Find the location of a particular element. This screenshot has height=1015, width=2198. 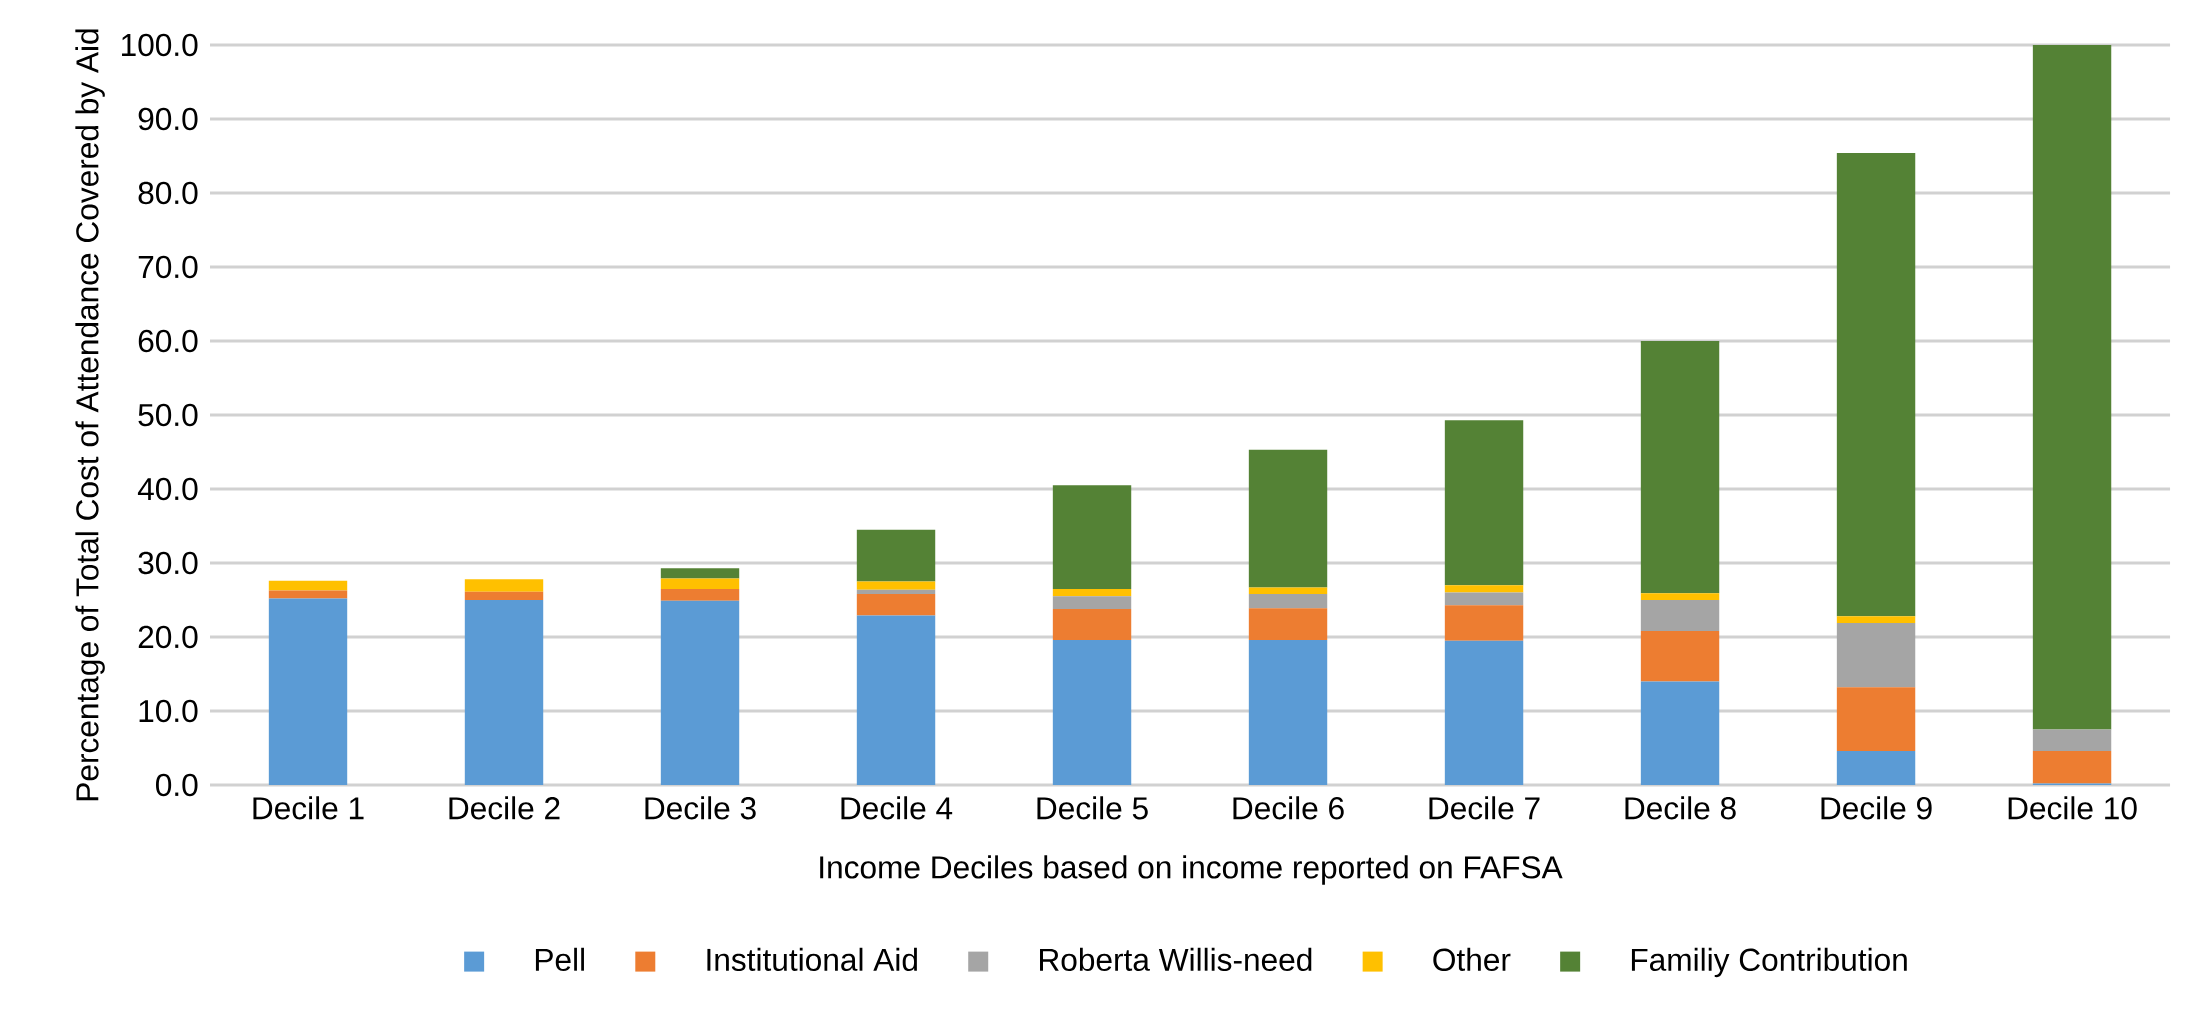

x-tick-label: Decile 5 is located at coordinates (1092, 808).